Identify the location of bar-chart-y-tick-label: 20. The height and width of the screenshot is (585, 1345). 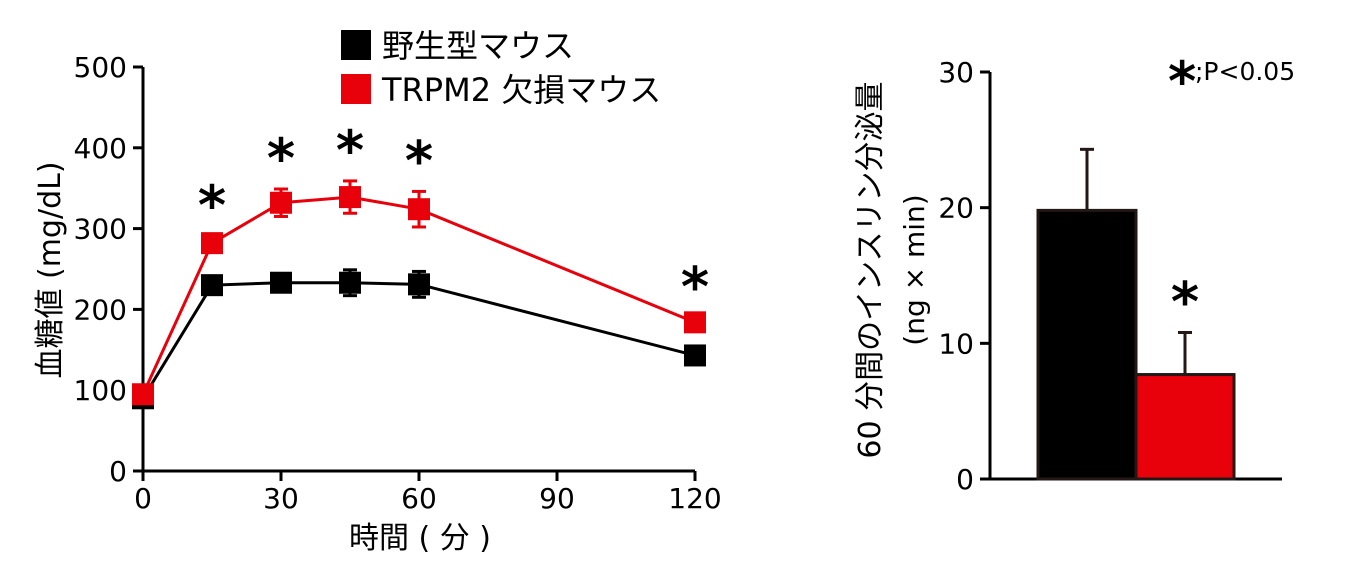
(956, 208).